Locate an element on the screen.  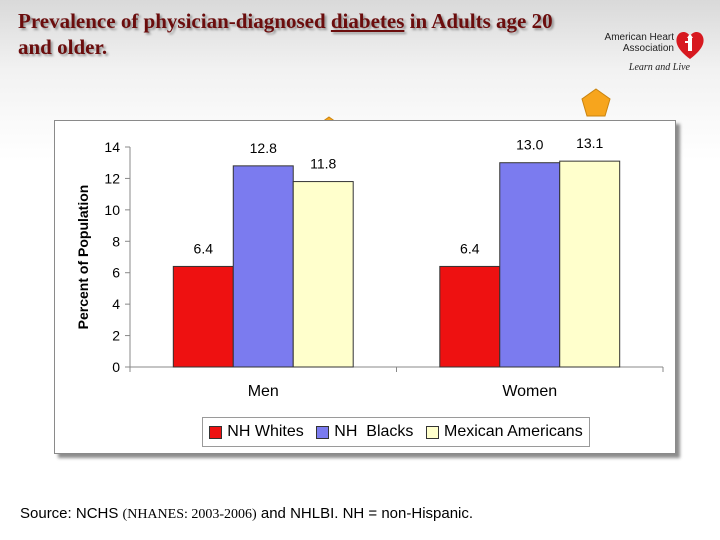
legend-label: NH Whites is located at coordinates (265, 431).